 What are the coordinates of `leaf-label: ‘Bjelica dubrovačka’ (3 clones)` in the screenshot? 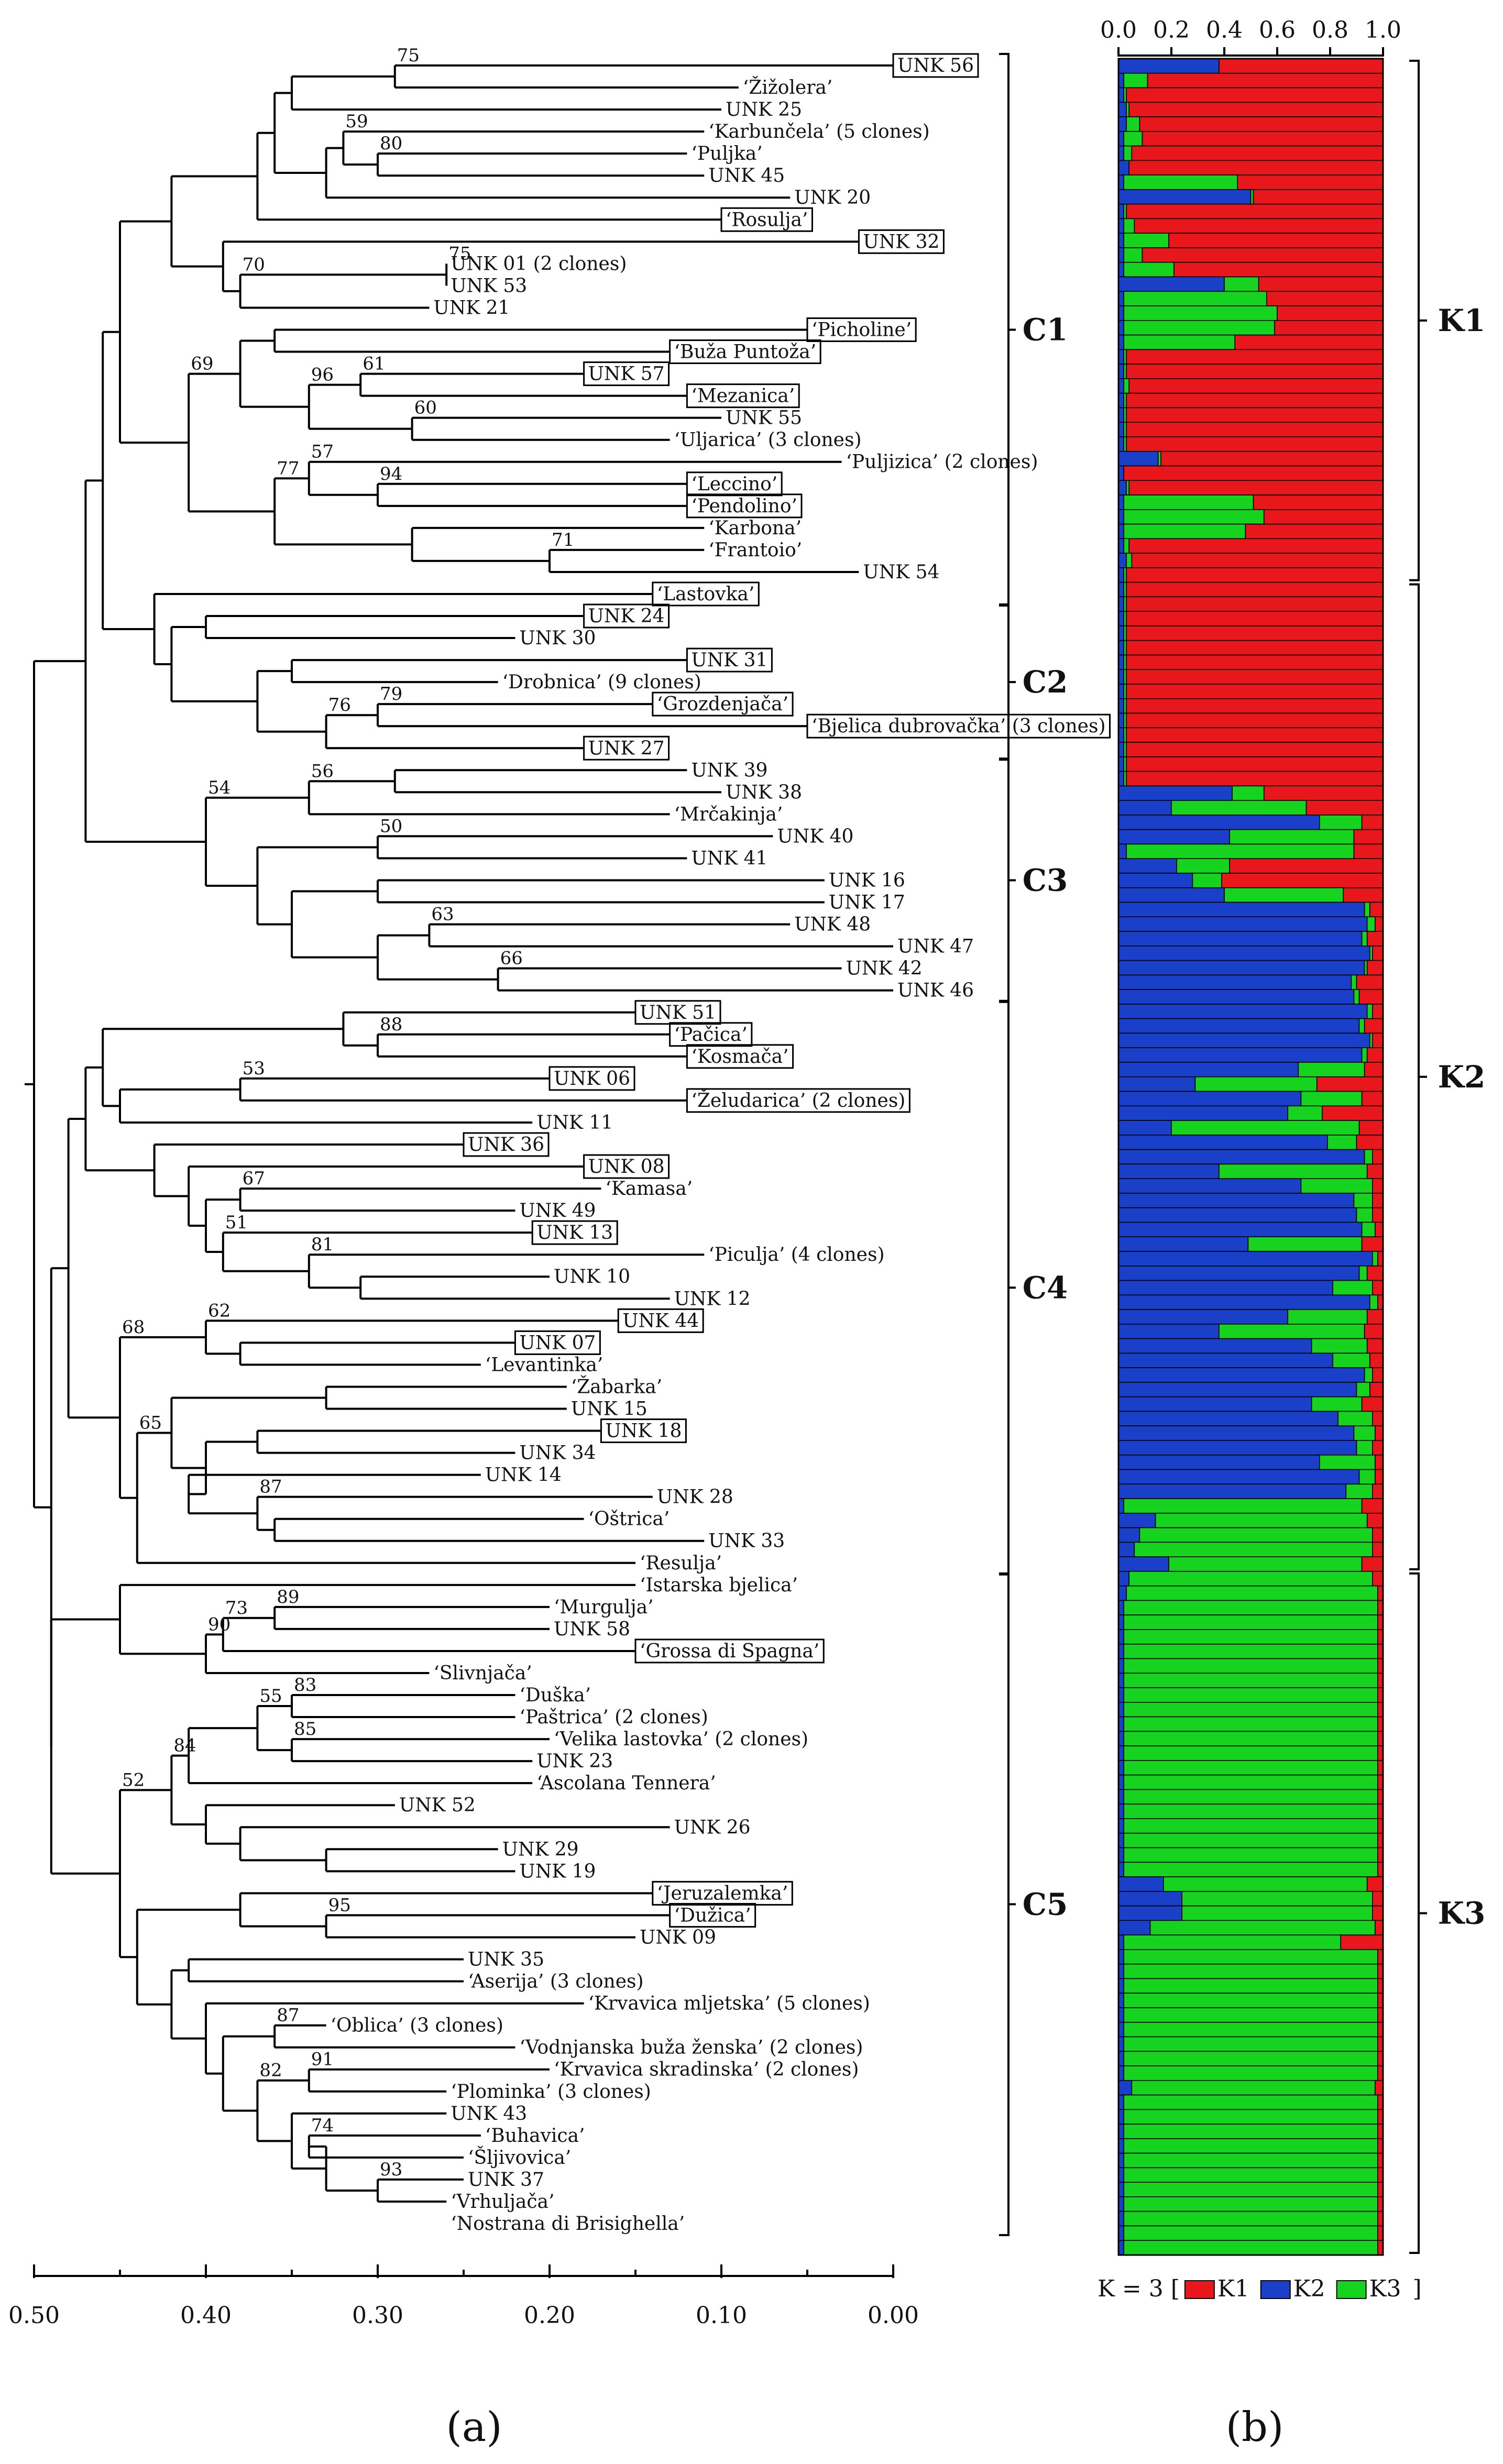 It's located at (958, 727).